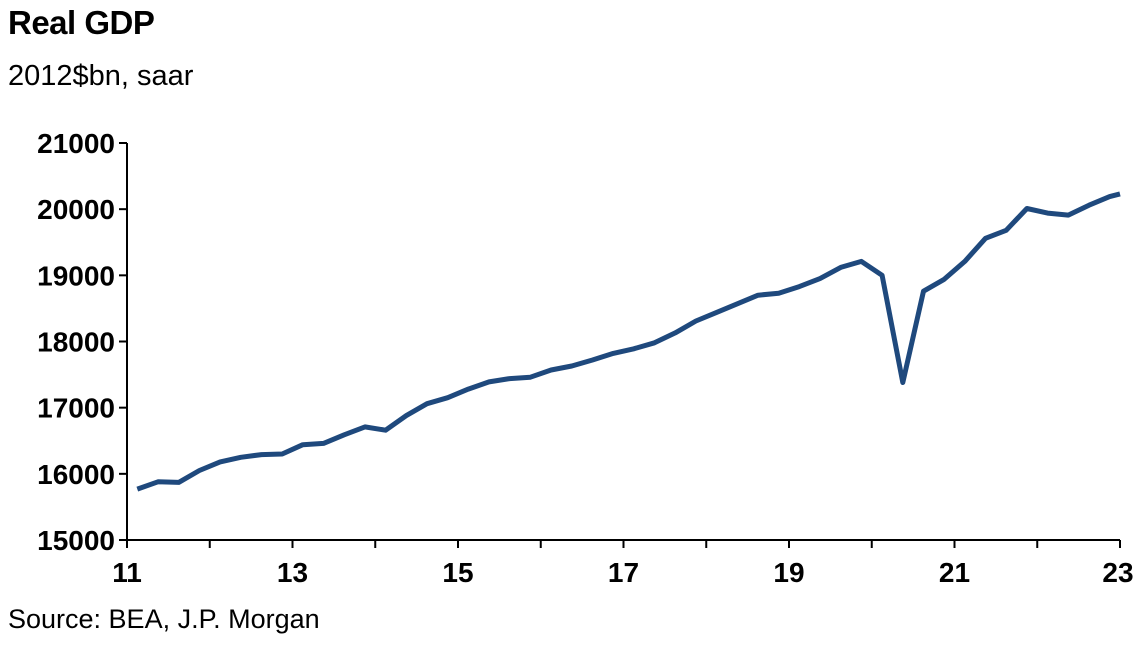 The height and width of the screenshot is (646, 1148). What do you see at coordinates (76, 408) in the screenshot?
I see `y-tick-label: 17000` at bounding box center [76, 408].